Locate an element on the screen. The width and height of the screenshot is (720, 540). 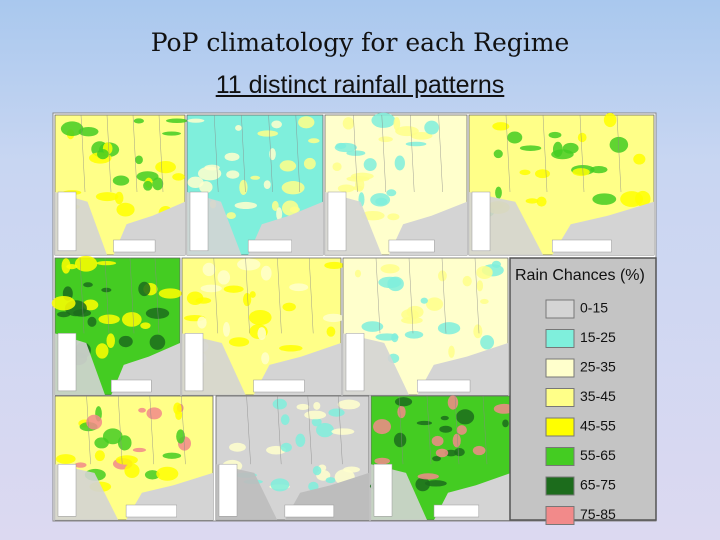
legend-label: 25-35 is located at coordinates (598, 367).